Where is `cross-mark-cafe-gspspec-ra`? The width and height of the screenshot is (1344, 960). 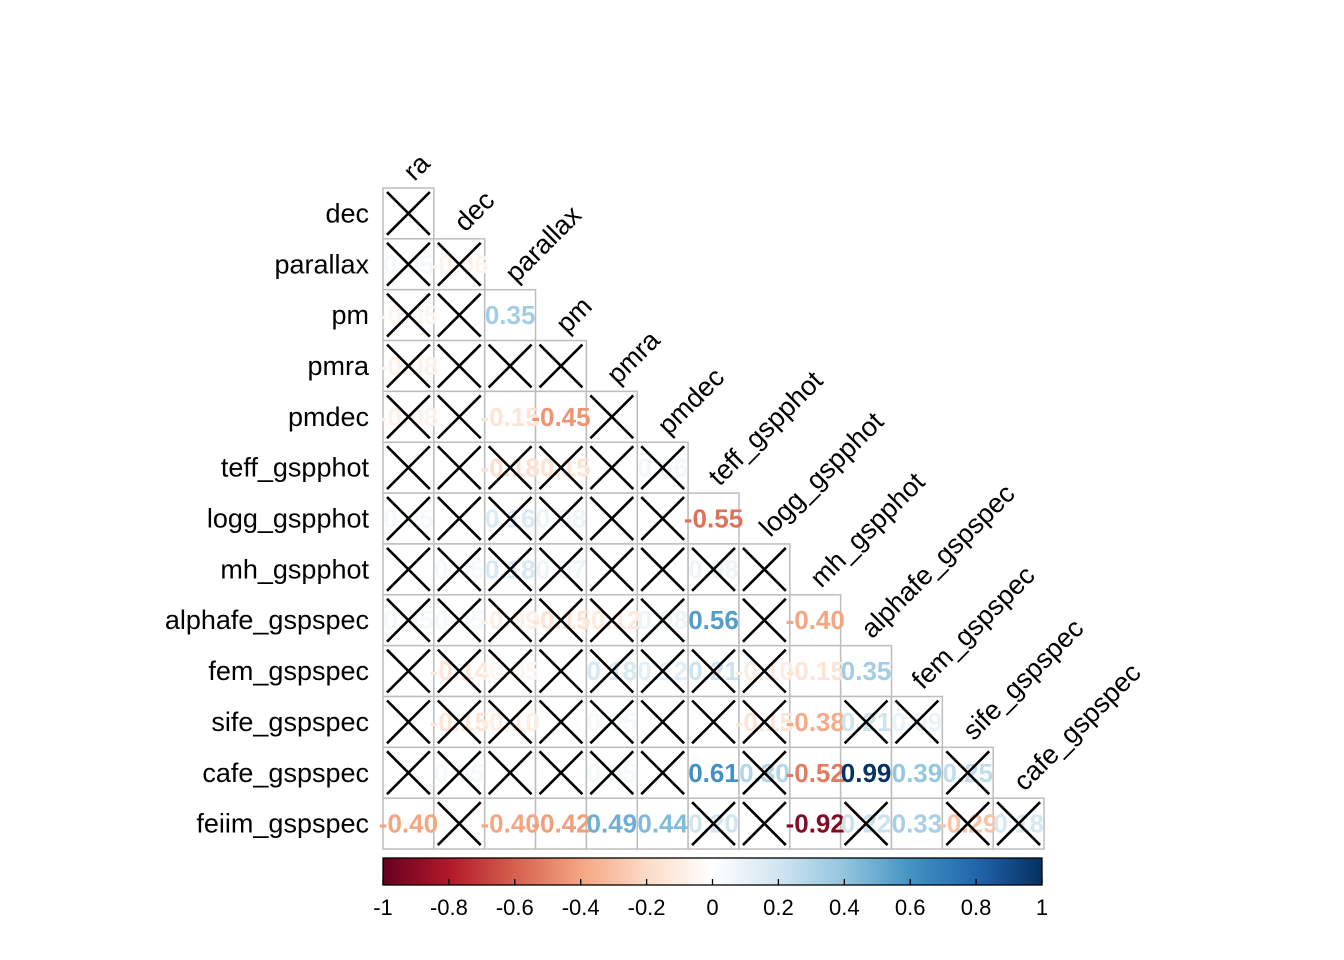
cross-mark-cafe-gspspec-ra is located at coordinates (408, 773).